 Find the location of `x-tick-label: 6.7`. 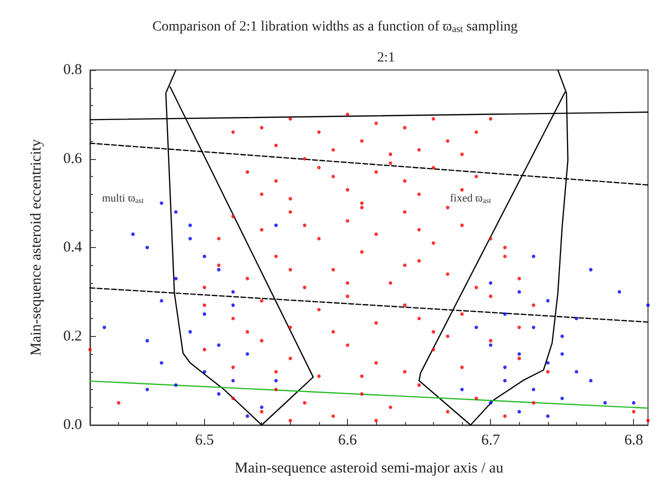

x-tick-label: 6.7 is located at coordinates (490, 440).